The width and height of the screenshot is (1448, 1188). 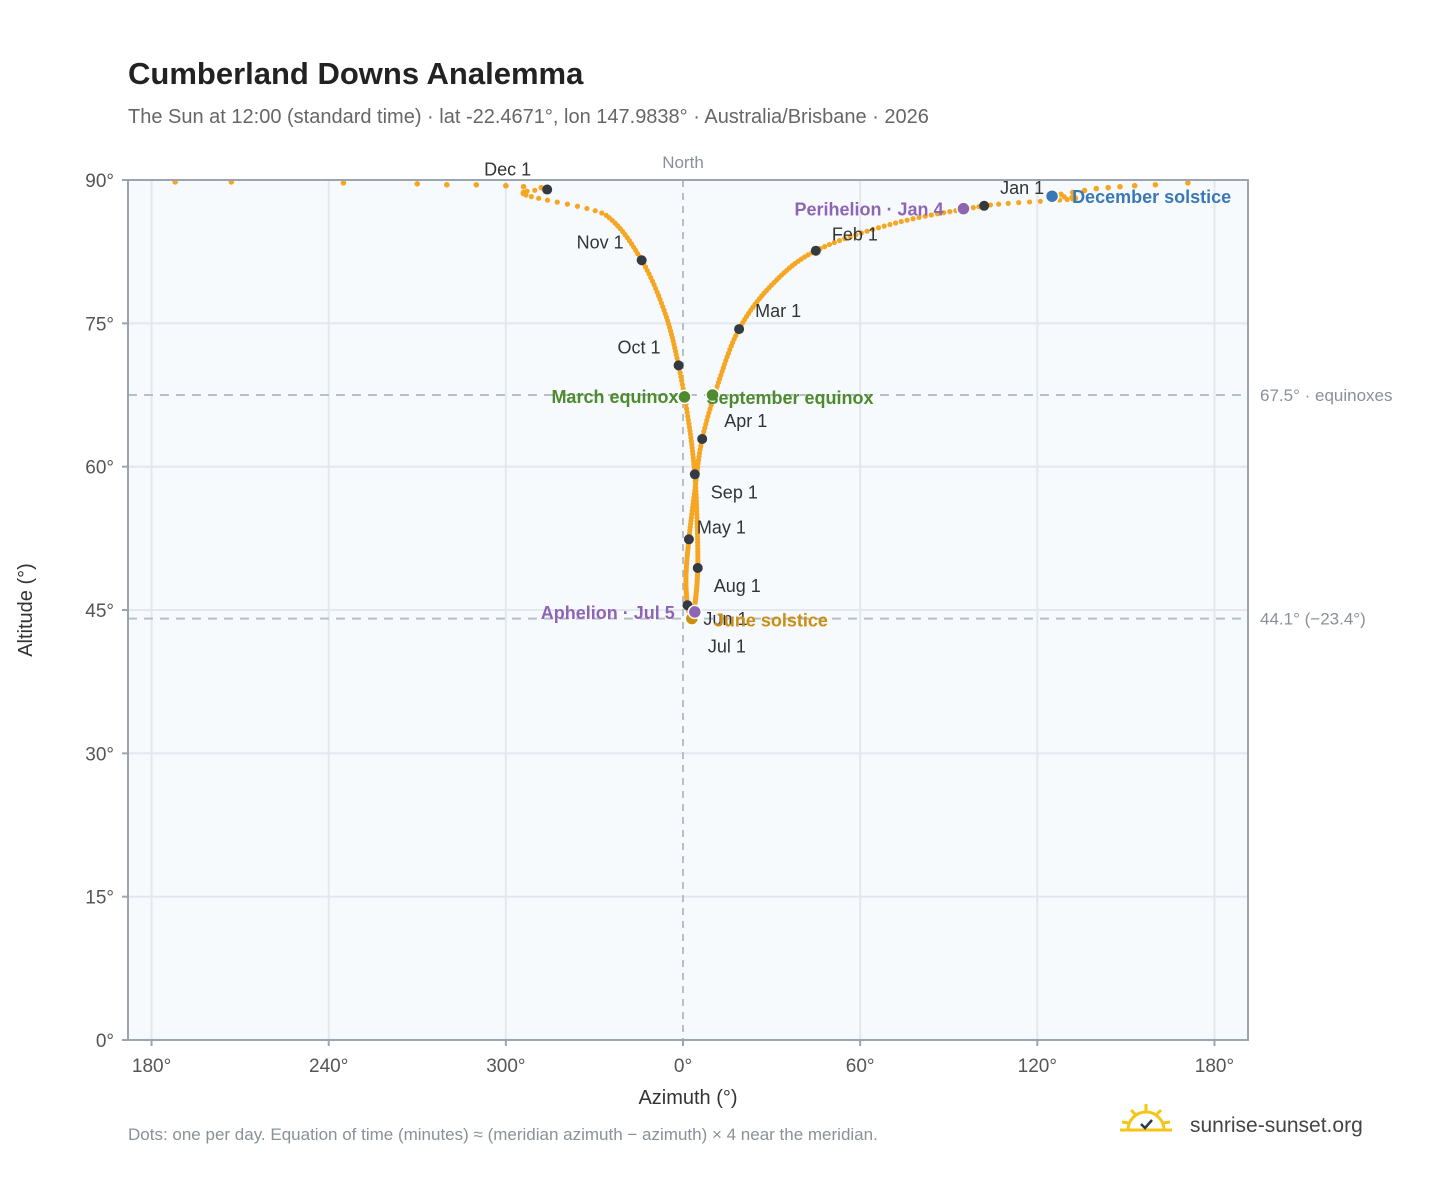 I want to click on y-tick-label: 90°, so click(x=99, y=181).